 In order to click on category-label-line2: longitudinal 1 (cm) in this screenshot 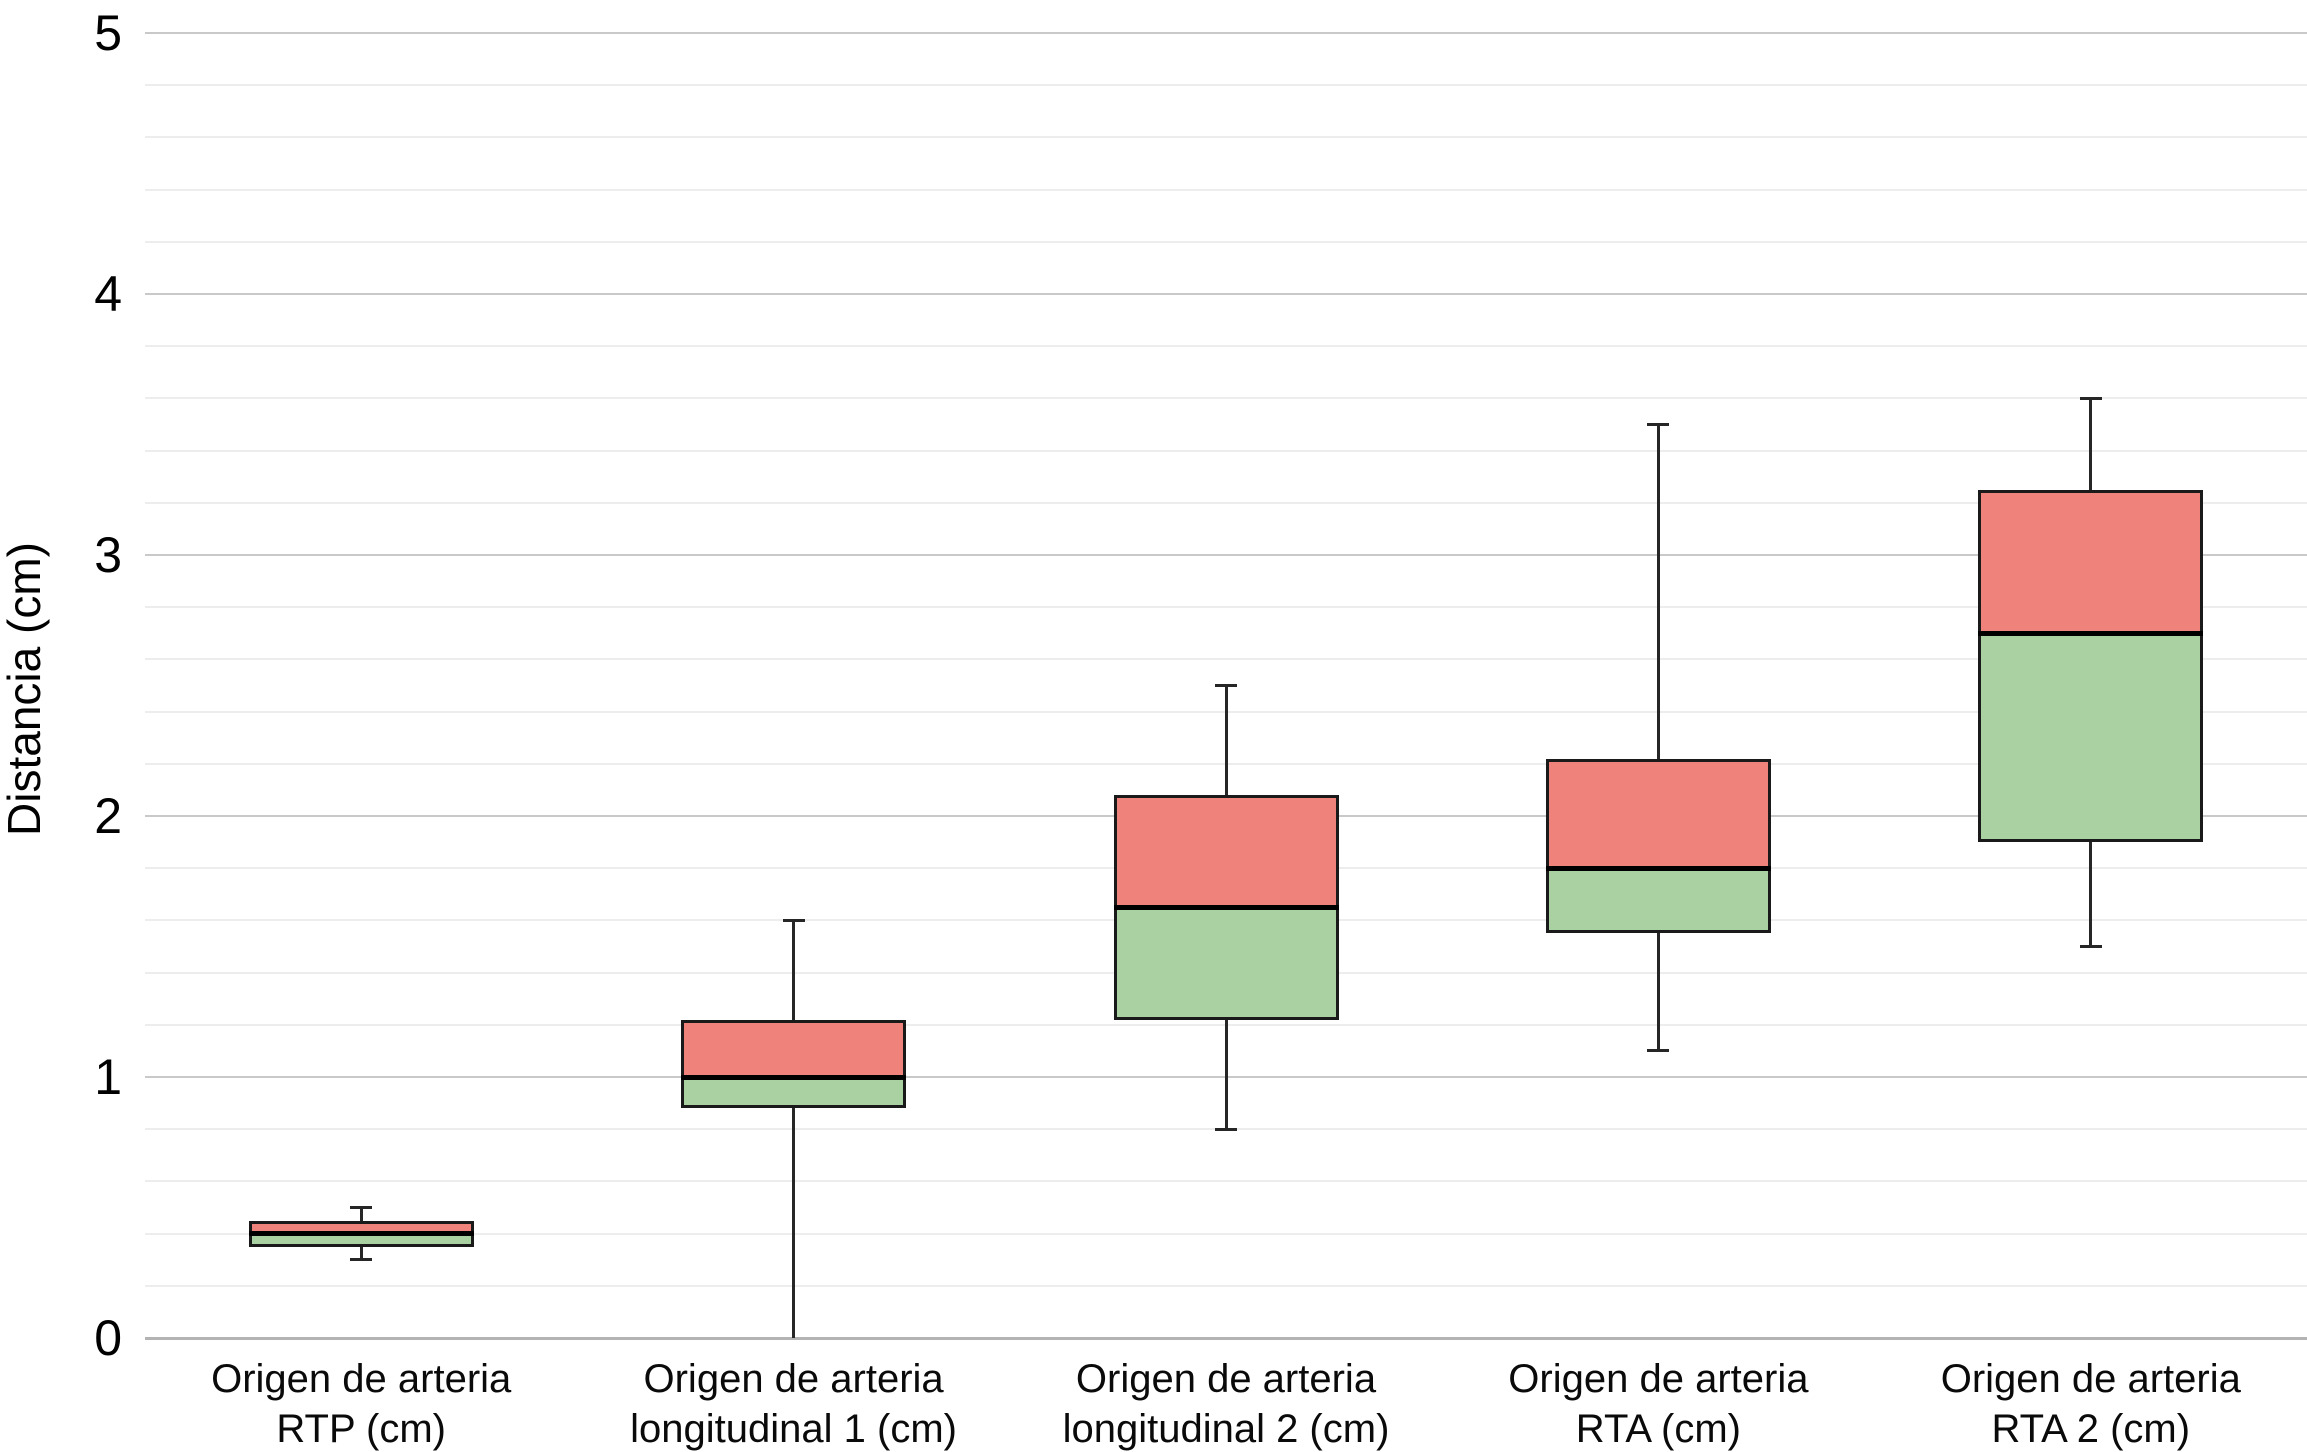, I will do `click(793, 1429)`.